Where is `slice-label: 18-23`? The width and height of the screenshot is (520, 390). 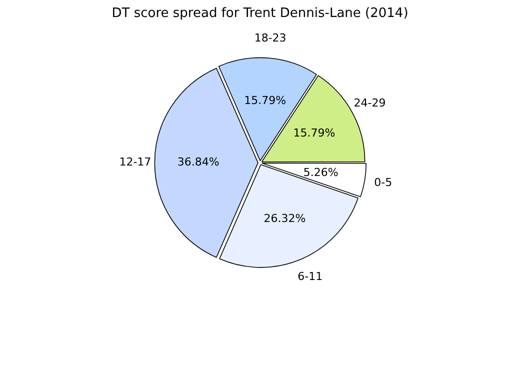 slice-label: 18-23 is located at coordinates (270, 37).